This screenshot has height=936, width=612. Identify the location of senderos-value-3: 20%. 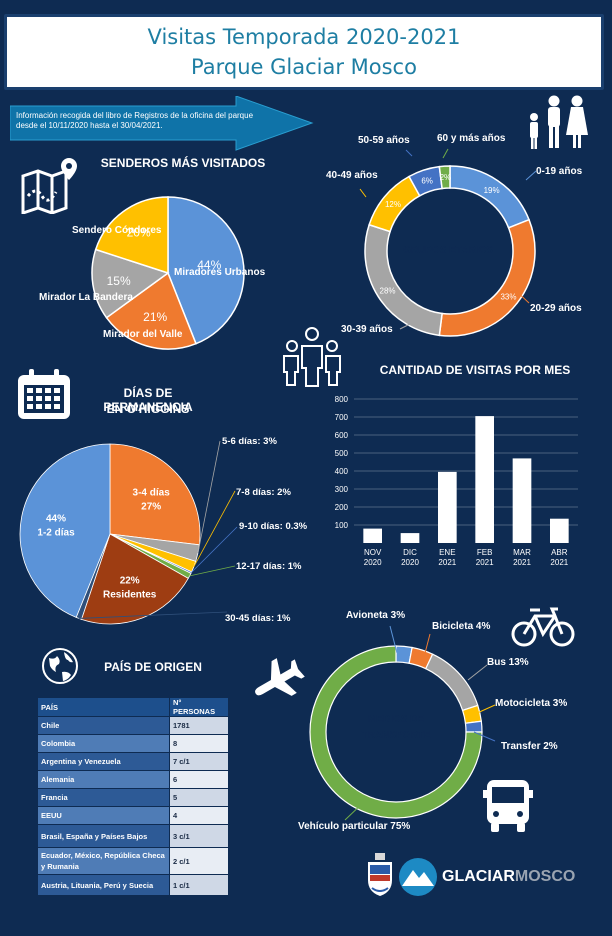
(139, 233).